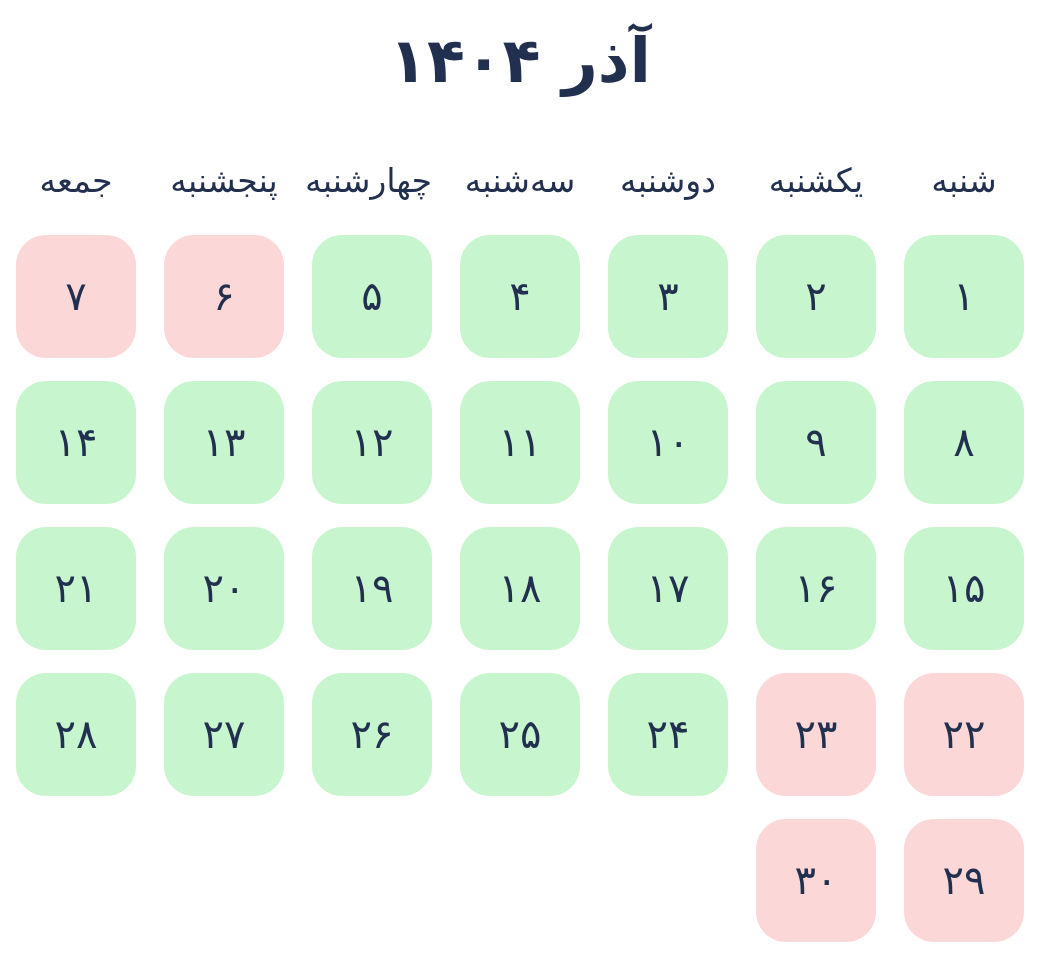 The image size is (1040, 964). What do you see at coordinates (224, 589) in the screenshot?
I see `day-cell: ۲۰` at bounding box center [224, 589].